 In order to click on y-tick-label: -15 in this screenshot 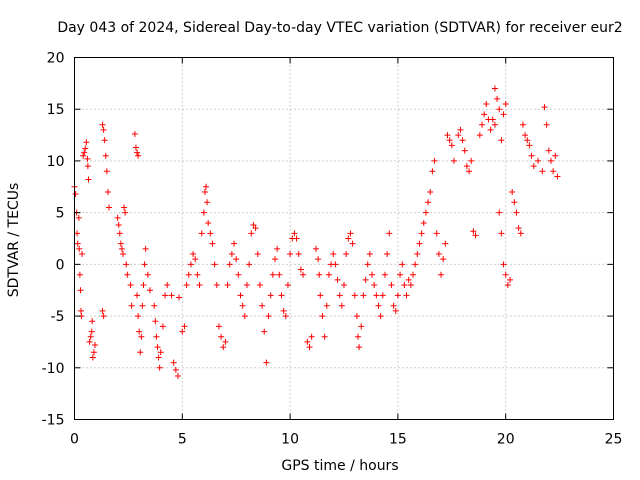, I will do `click(53, 421)`.